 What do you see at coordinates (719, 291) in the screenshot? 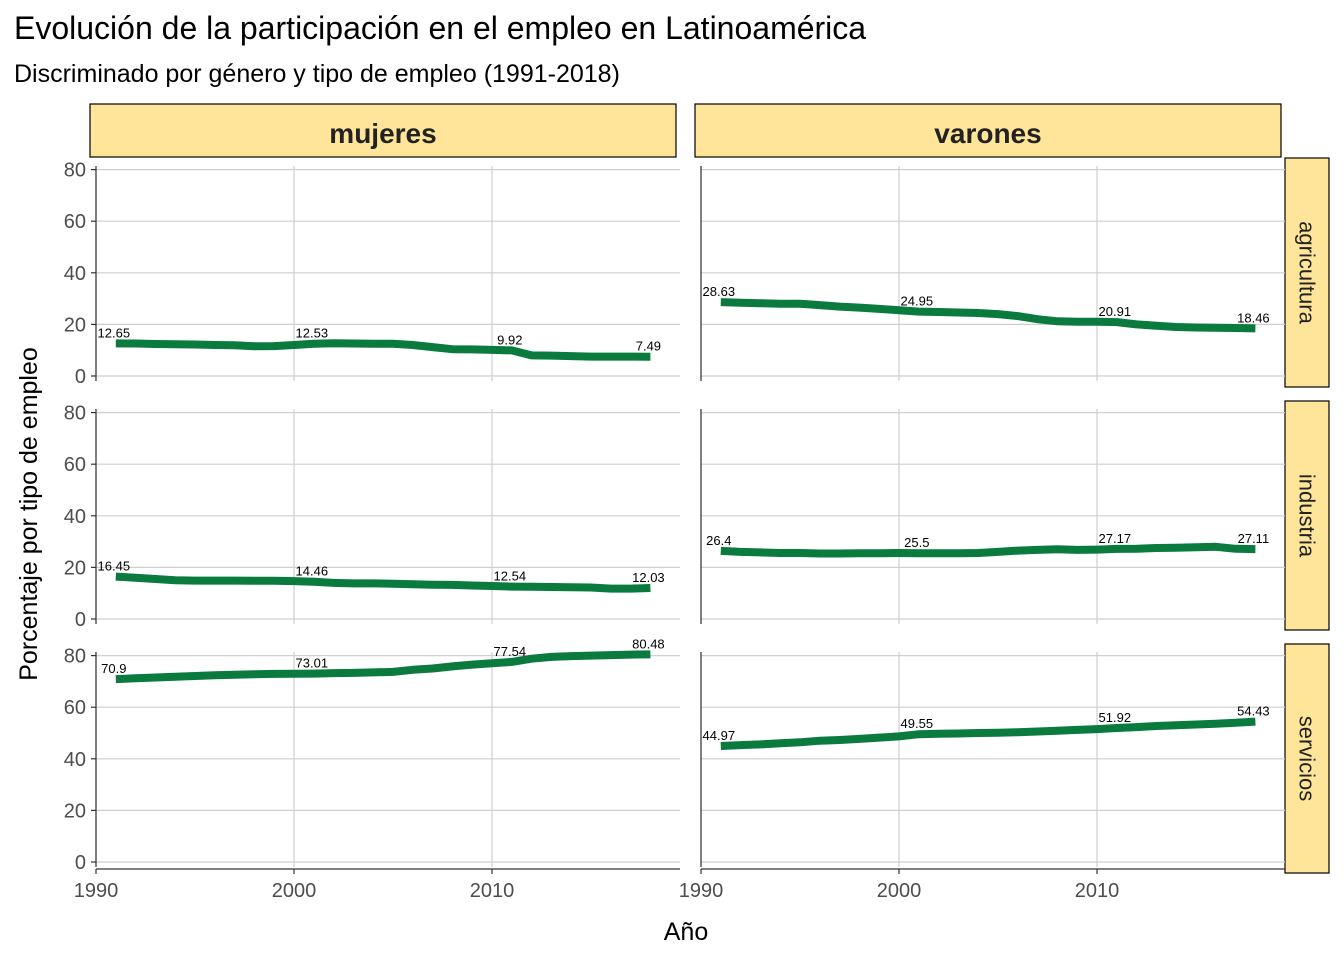
I see `data-label: 28.63` at bounding box center [719, 291].